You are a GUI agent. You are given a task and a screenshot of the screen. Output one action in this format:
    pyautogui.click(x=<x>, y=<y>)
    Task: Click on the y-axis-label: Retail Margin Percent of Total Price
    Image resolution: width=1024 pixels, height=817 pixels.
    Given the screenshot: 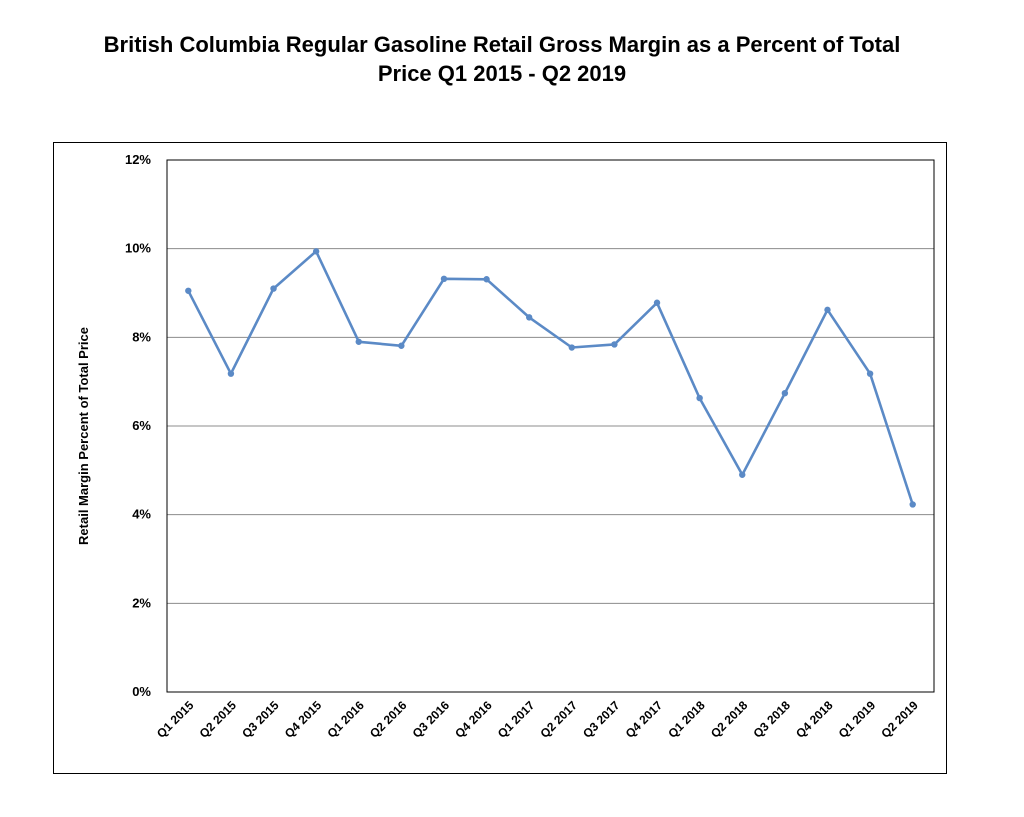 What is the action you would take?
    pyautogui.click(x=83, y=436)
    